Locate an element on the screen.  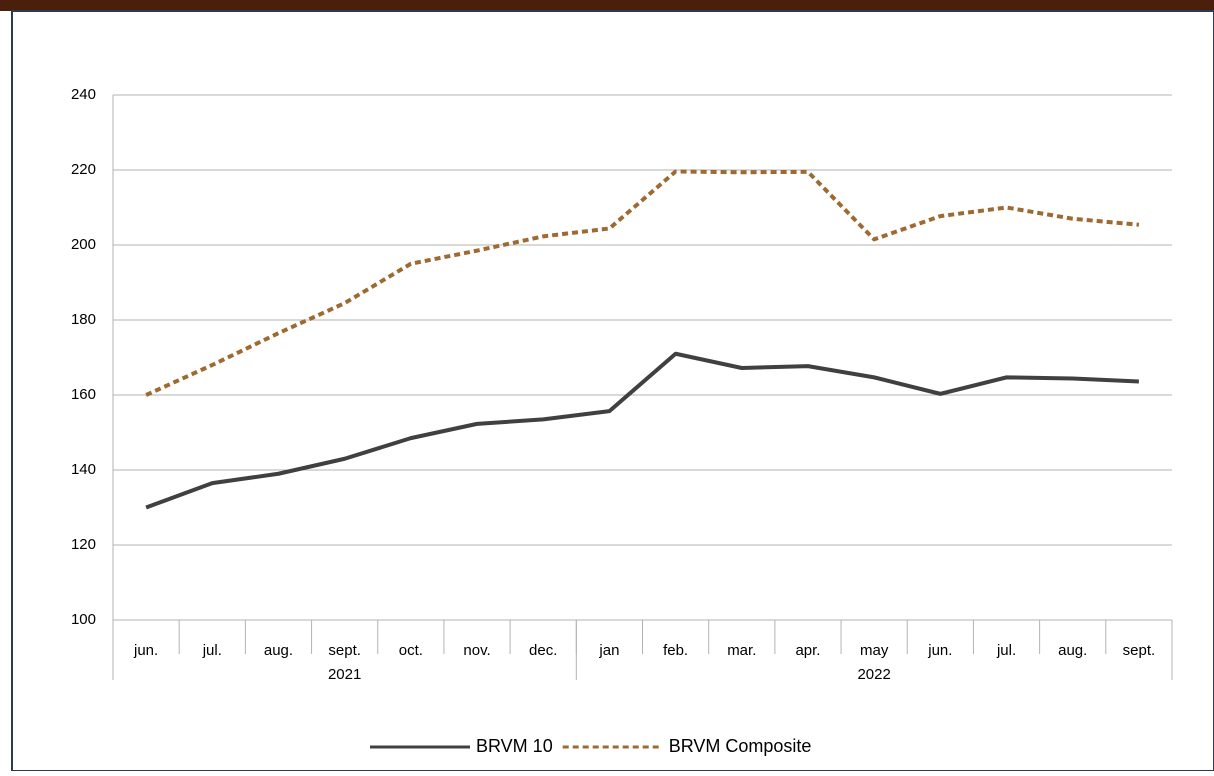
x-tick-label: dec. is located at coordinates (543, 650).